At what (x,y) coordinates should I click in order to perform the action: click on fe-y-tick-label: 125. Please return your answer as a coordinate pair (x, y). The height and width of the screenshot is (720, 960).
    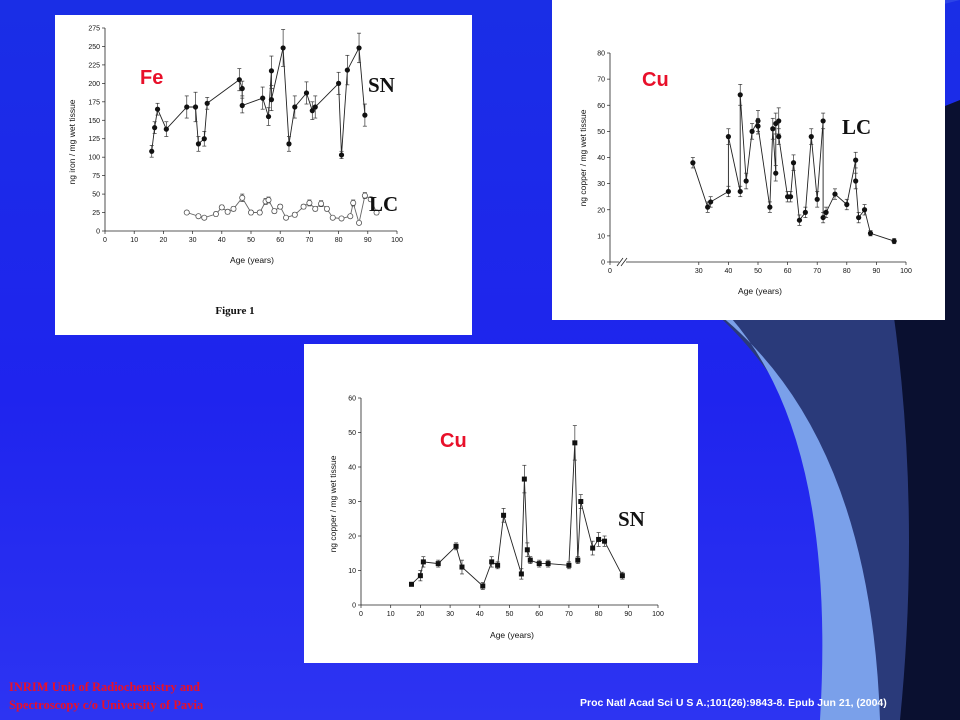
    Looking at the image, I should click on (94, 139).